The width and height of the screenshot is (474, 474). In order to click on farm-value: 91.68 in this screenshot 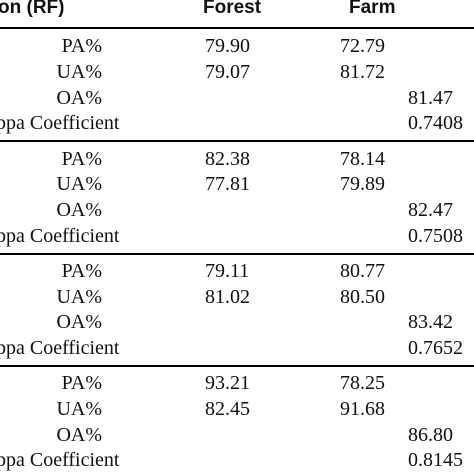, I will do `click(362, 409)`.